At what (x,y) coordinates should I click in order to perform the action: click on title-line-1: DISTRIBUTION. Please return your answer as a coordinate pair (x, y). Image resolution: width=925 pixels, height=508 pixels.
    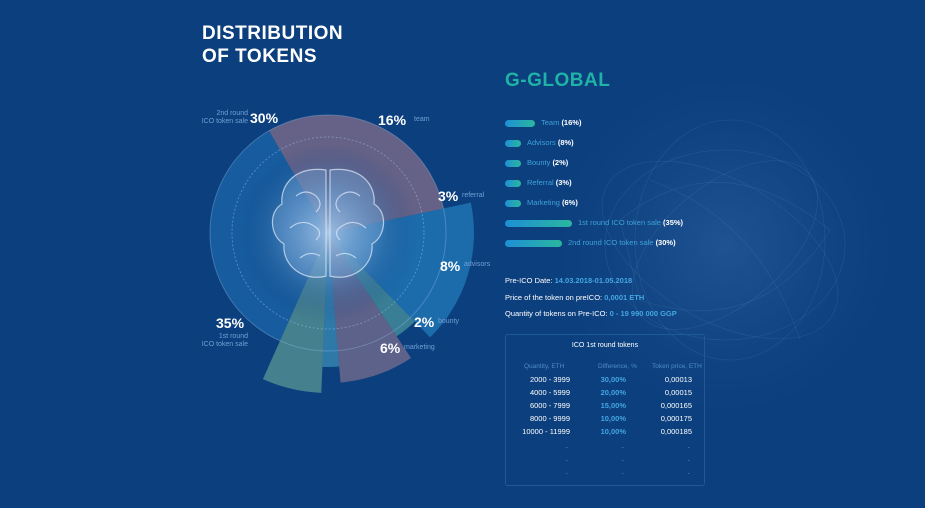
    Looking at the image, I should click on (273, 33).